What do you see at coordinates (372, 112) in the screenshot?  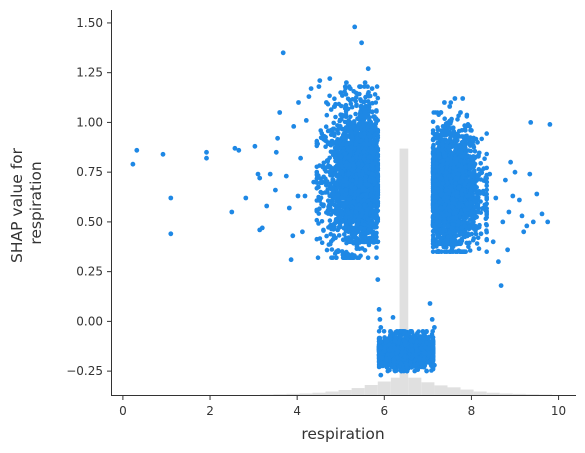 I see `data-point-2087` at bounding box center [372, 112].